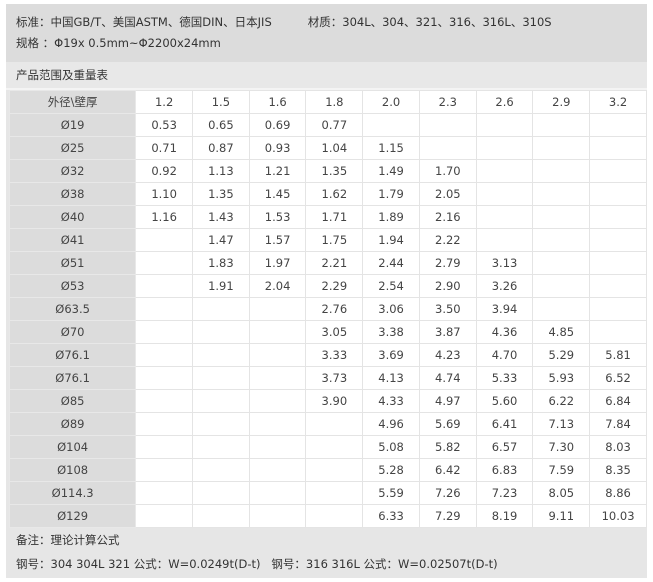  I want to click on row-label: Ø53, so click(72, 286).